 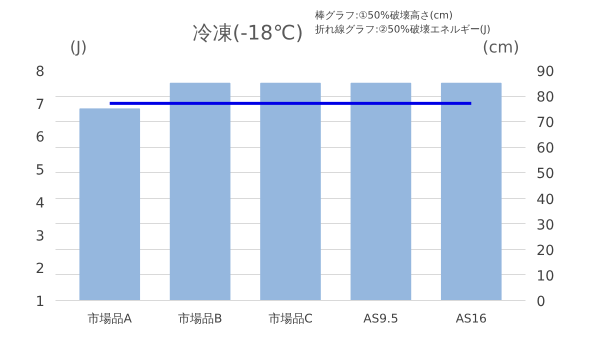 What do you see at coordinates (403, 30) in the screenshot?
I see `text: 折れ線グラフ:②50%破壊エネルギー(J)` at bounding box center [403, 30].